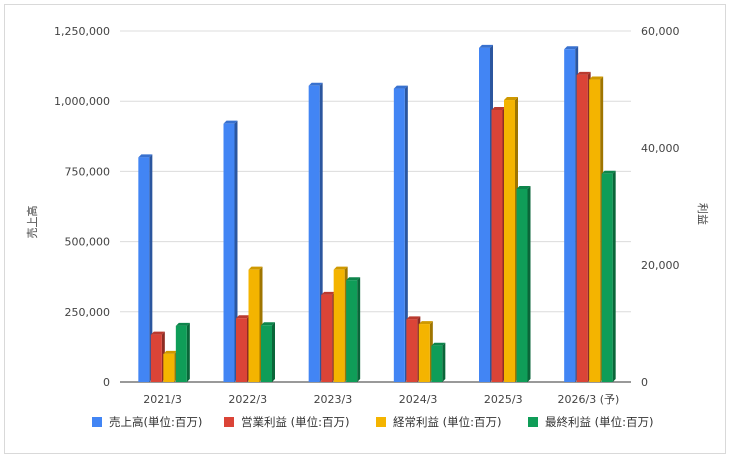 The height and width of the screenshot is (460, 732). I want to click on right-tick-label: 0, so click(644, 382).